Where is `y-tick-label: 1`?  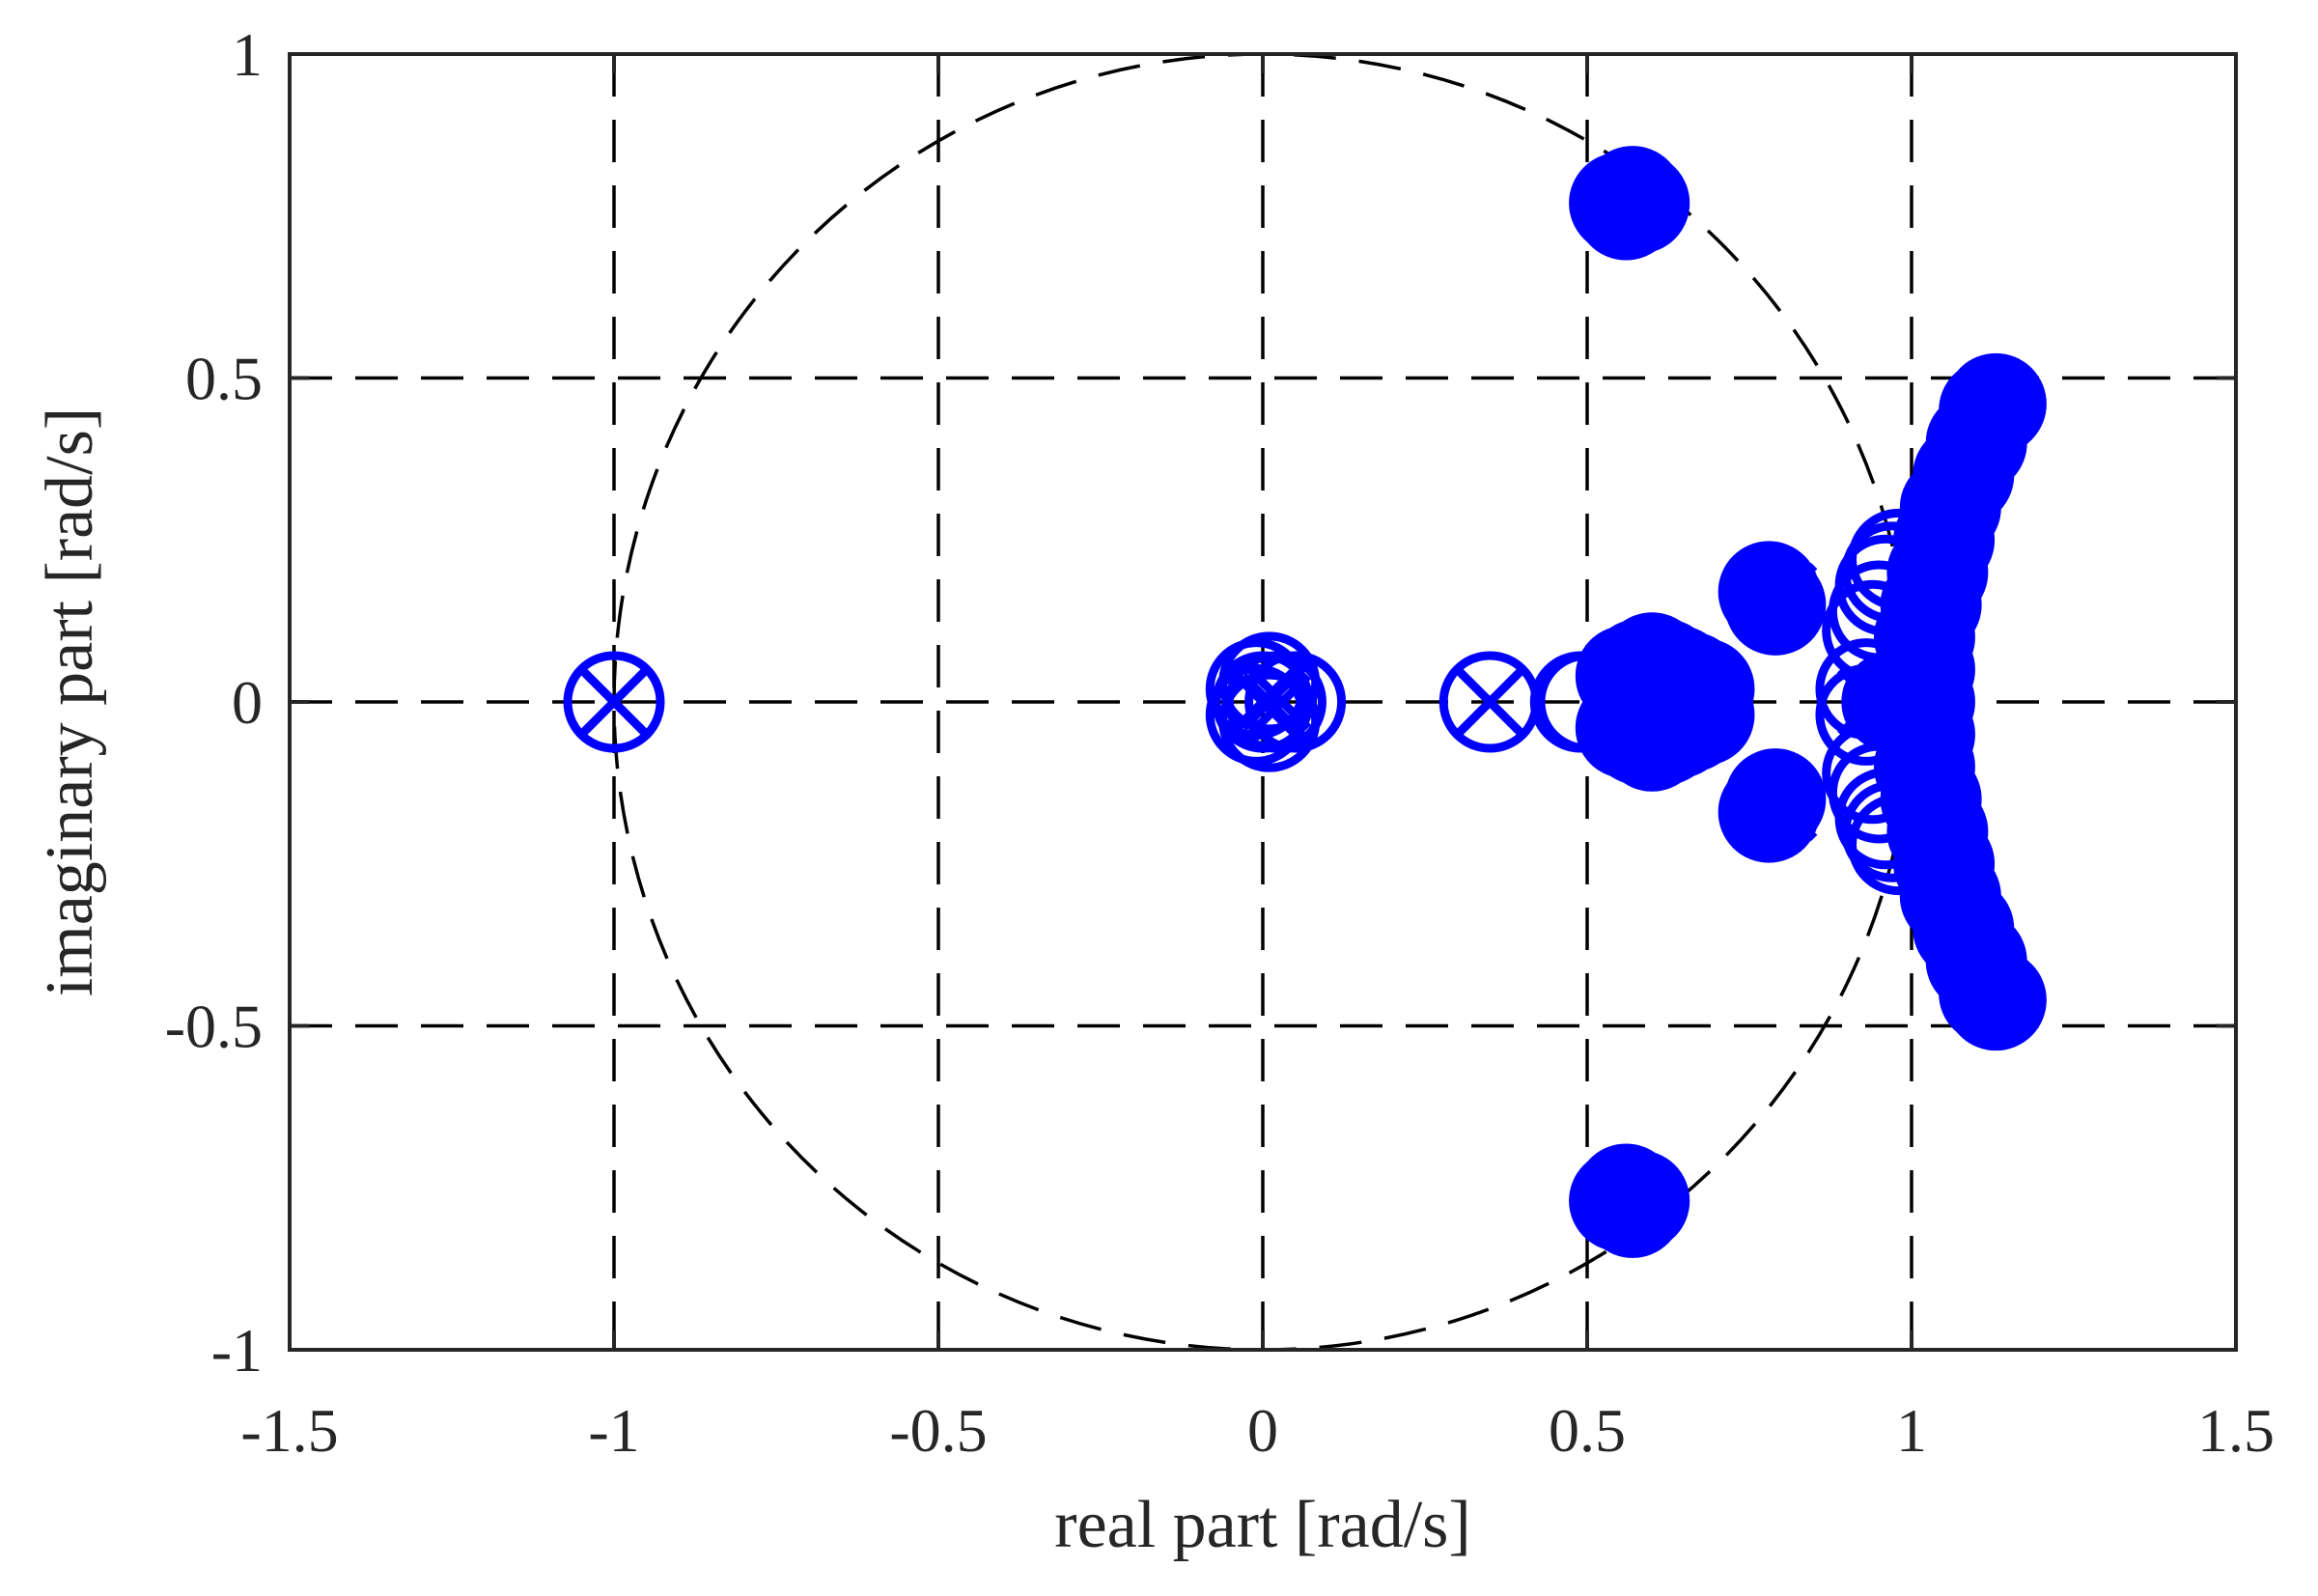
y-tick-label: 1 is located at coordinates (248, 55).